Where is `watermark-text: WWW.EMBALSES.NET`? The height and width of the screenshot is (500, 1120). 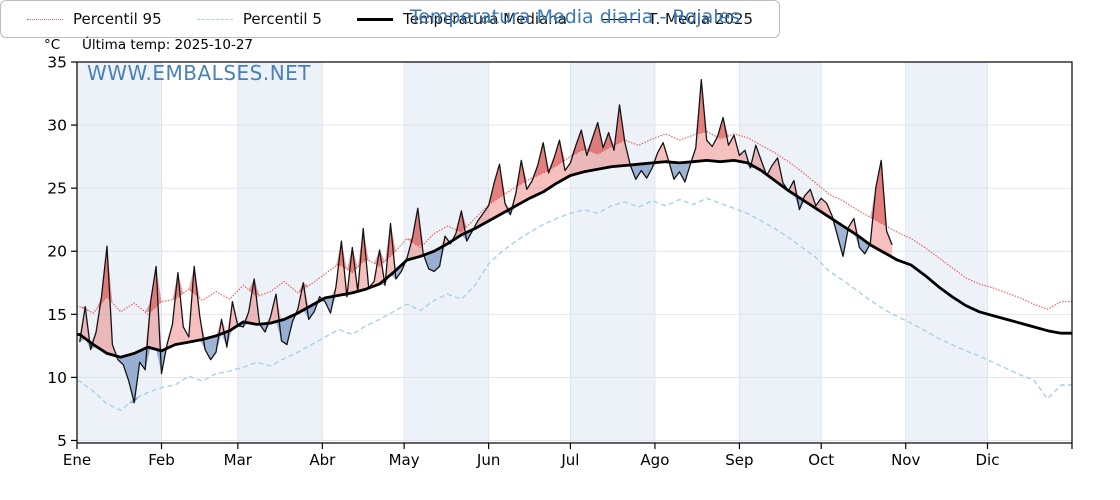 watermark-text: WWW.EMBALSES.NET is located at coordinates (199, 73).